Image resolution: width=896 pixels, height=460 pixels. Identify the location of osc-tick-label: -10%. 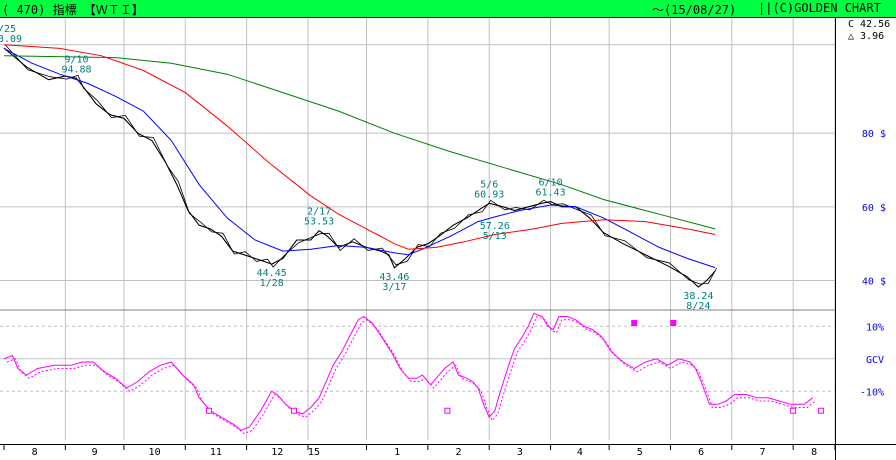
(872, 392).